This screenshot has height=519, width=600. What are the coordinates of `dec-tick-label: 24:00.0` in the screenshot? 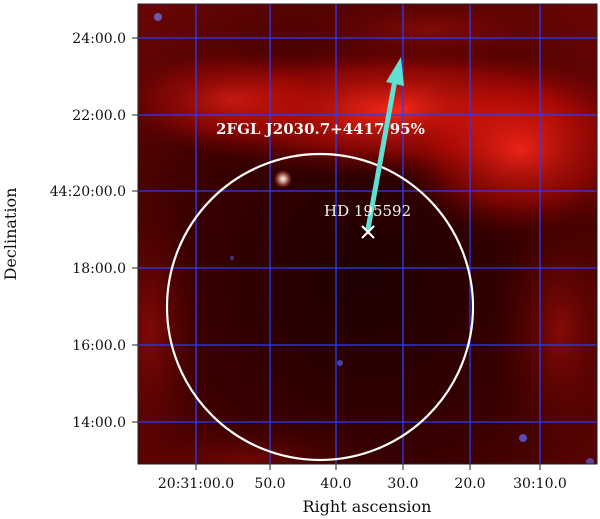 It's located at (99, 39).